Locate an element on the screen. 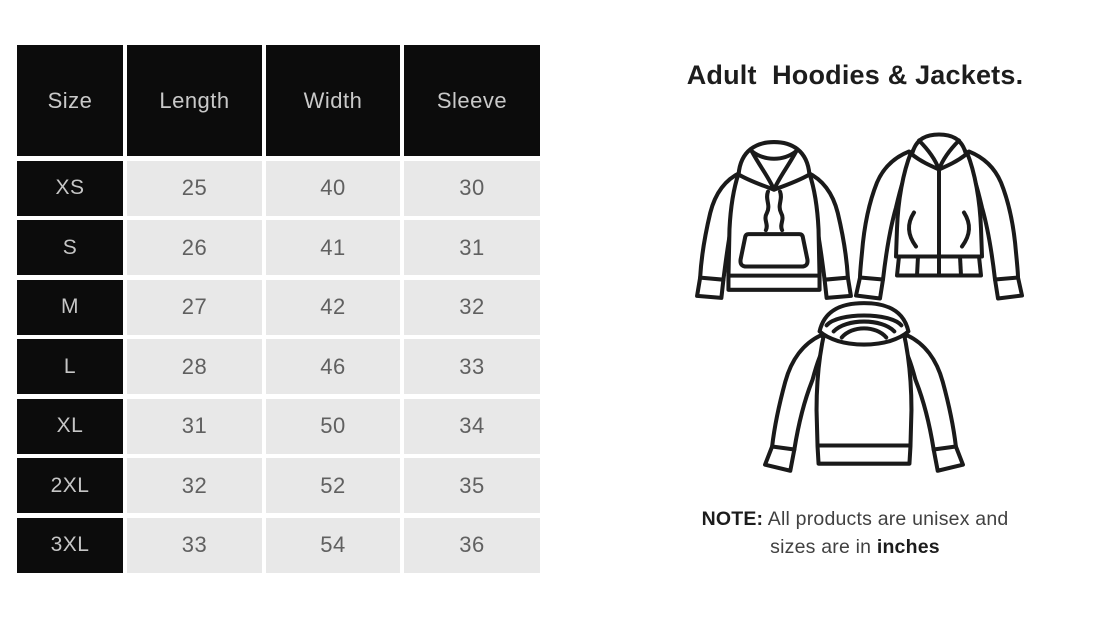  note-line2-bold: inches is located at coordinates (908, 547).